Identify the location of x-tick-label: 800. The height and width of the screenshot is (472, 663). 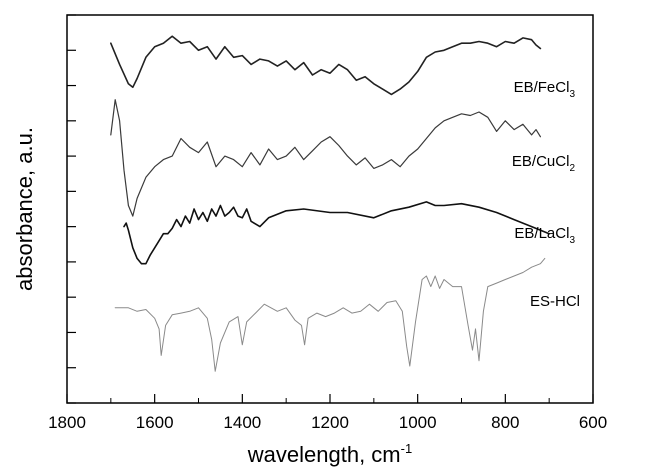
(505, 422).